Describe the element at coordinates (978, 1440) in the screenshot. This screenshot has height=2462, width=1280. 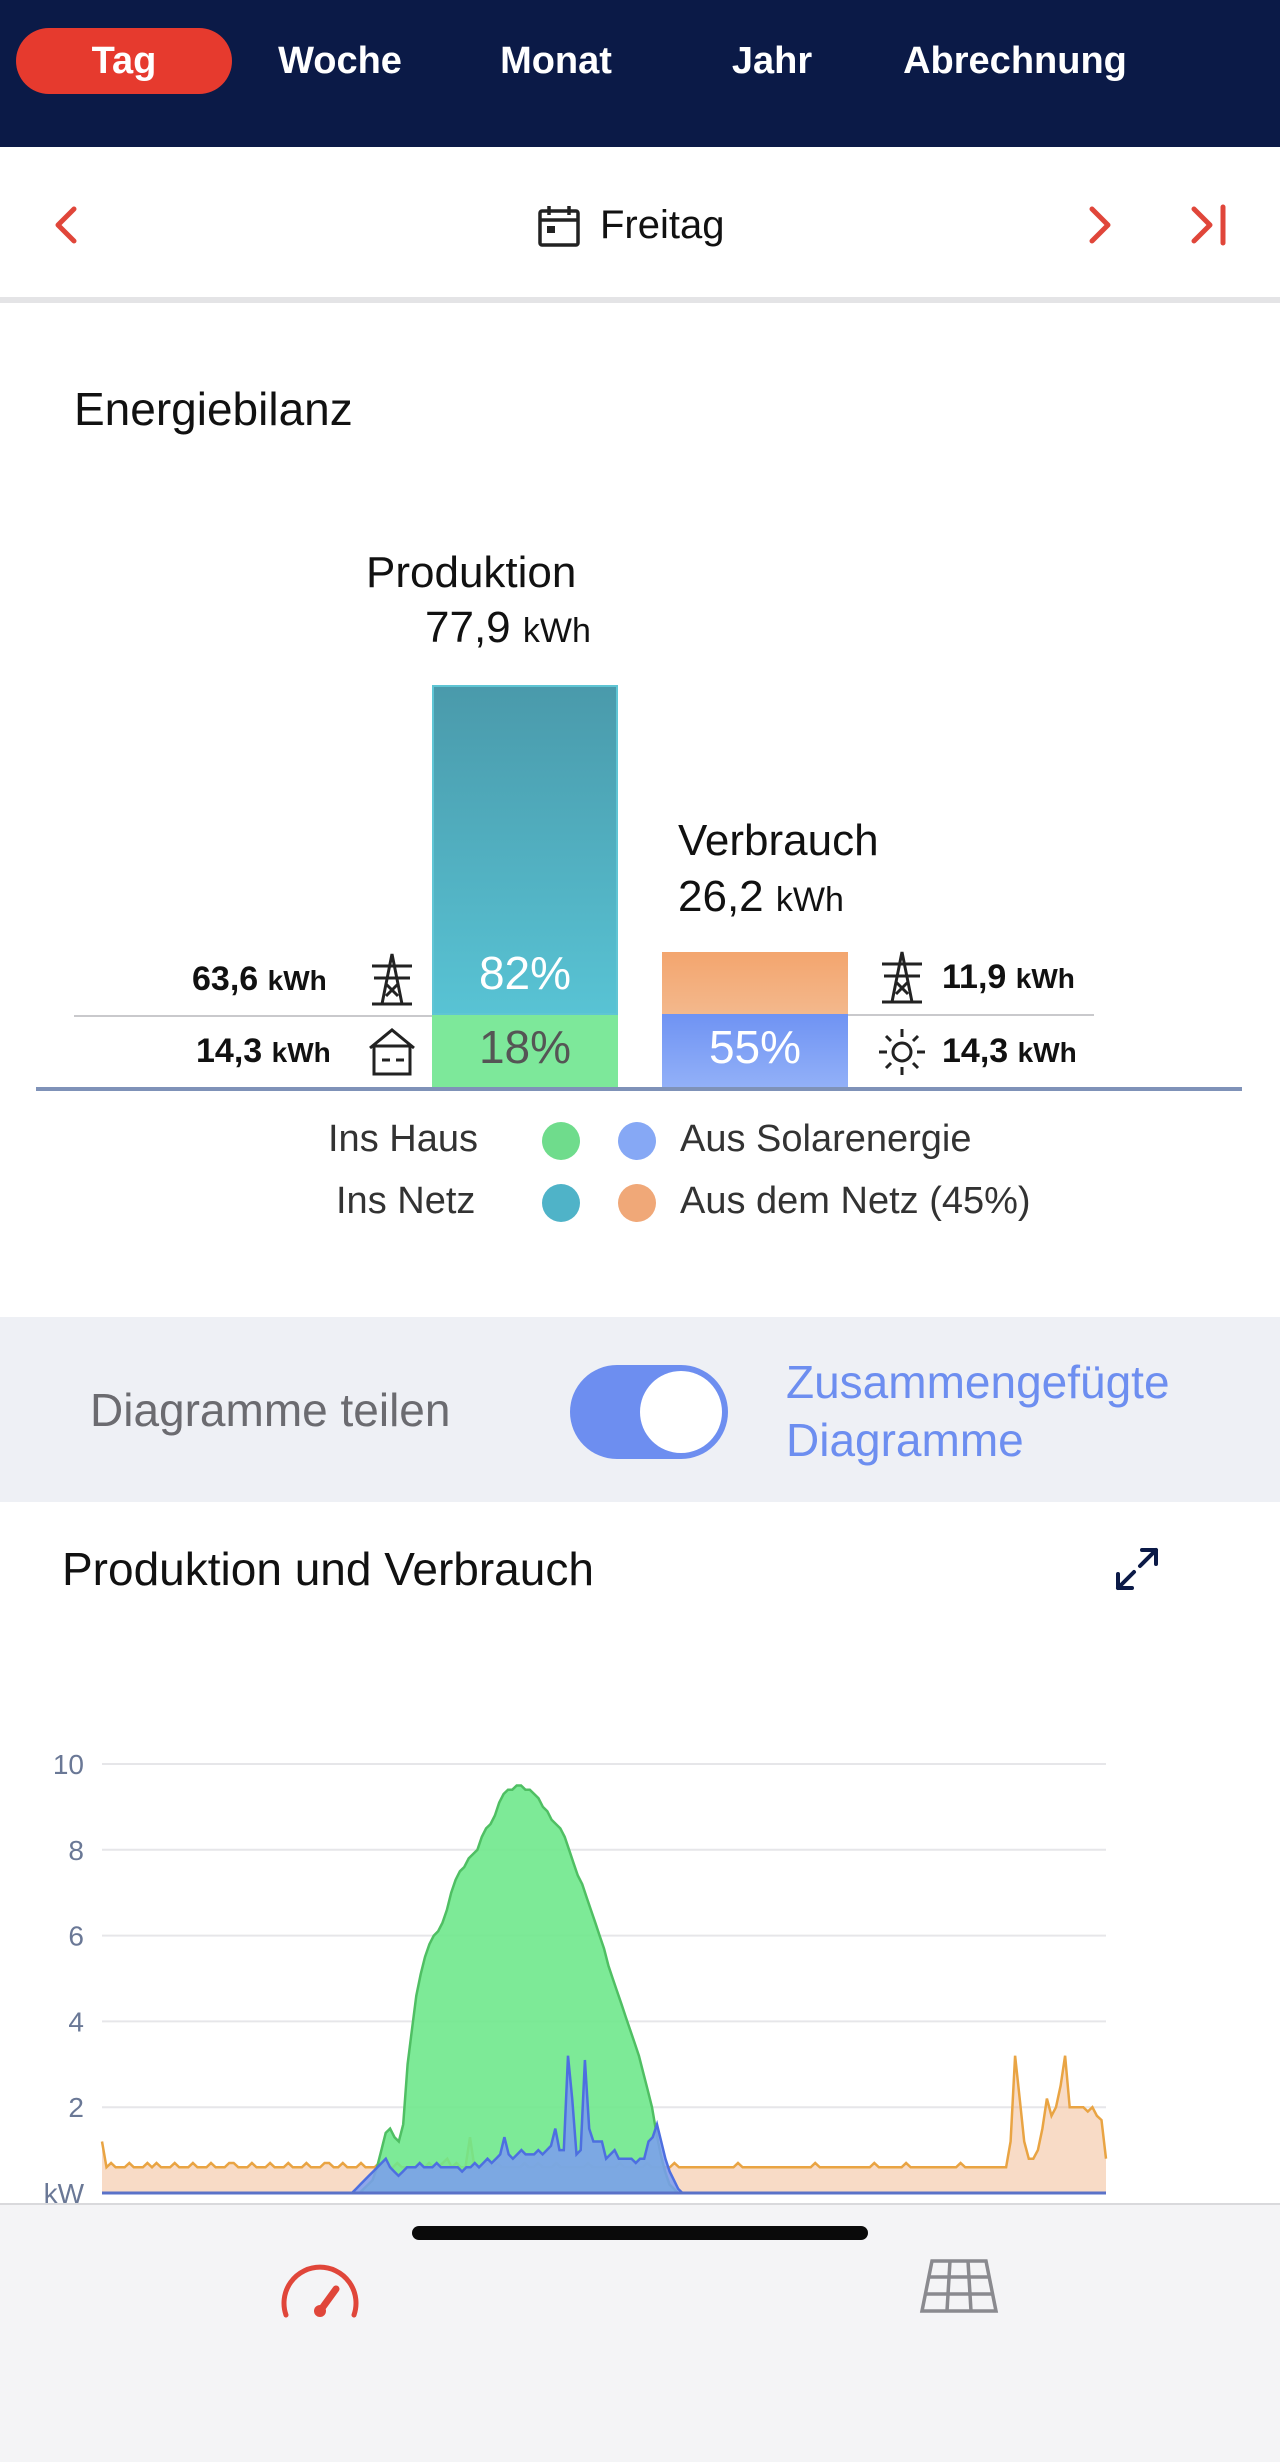
I see `toggle-right-label-line2: Diagramme` at that location.